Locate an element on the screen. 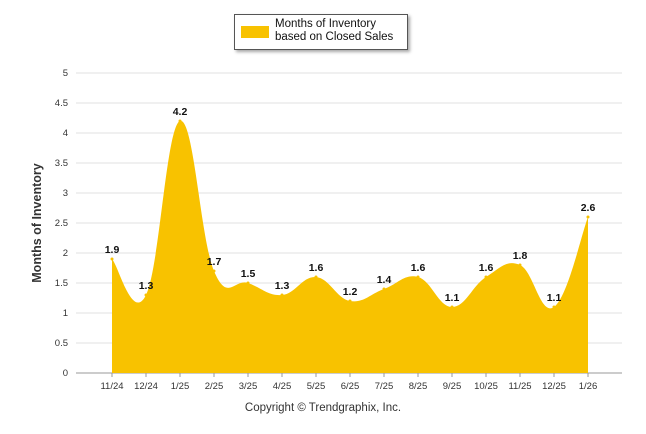 This screenshot has height=434, width=646. y-tick-label: 2.5 is located at coordinates (61, 223).